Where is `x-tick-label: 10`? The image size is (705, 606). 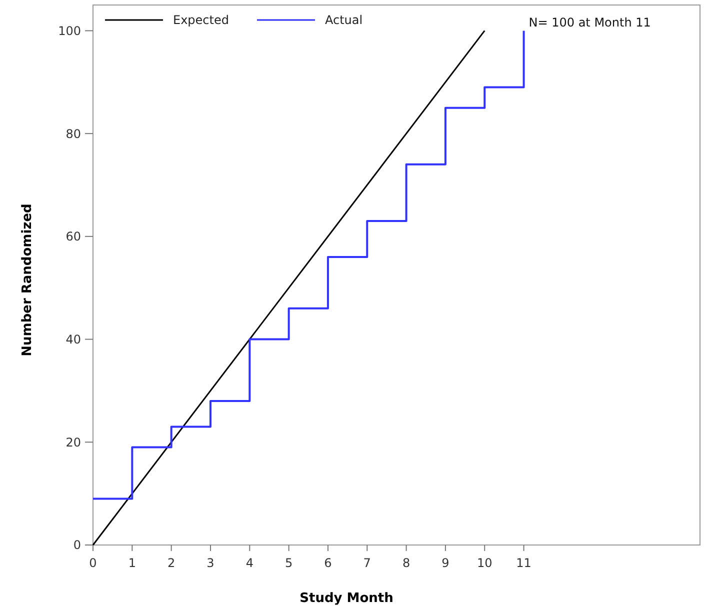 x-tick-label: 10 is located at coordinates (484, 563).